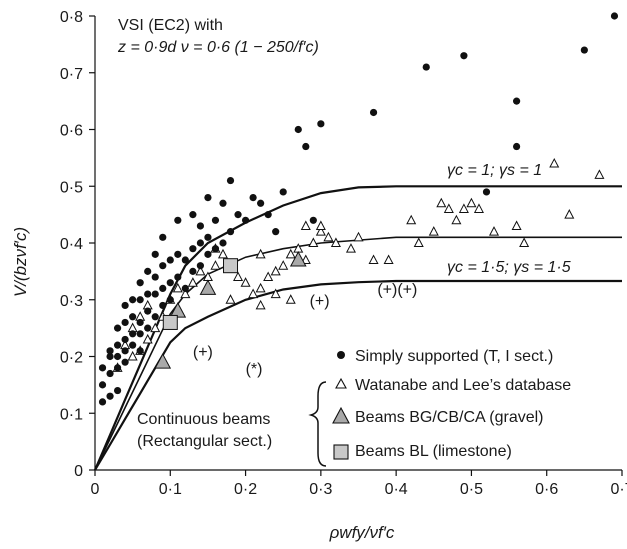 The height and width of the screenshot is (549, 627). I want to click on y-tick-label: 0, so click(78, 471).